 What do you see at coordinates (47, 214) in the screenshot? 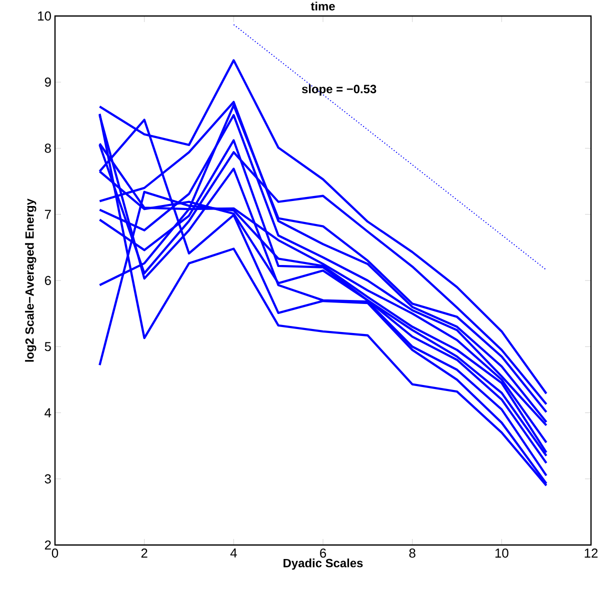
I see `y-tick-label: 7` at bounding box center [47, 214].